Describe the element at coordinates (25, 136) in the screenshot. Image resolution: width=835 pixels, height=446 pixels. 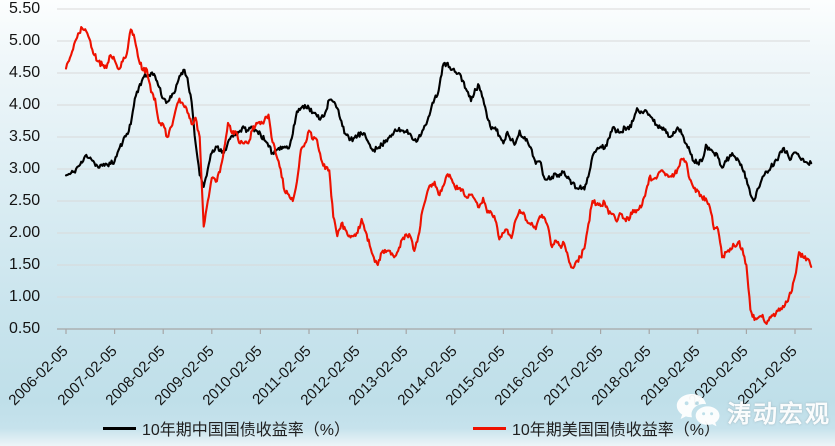
I see `y-axis-tick-label: 3.50` at that location.